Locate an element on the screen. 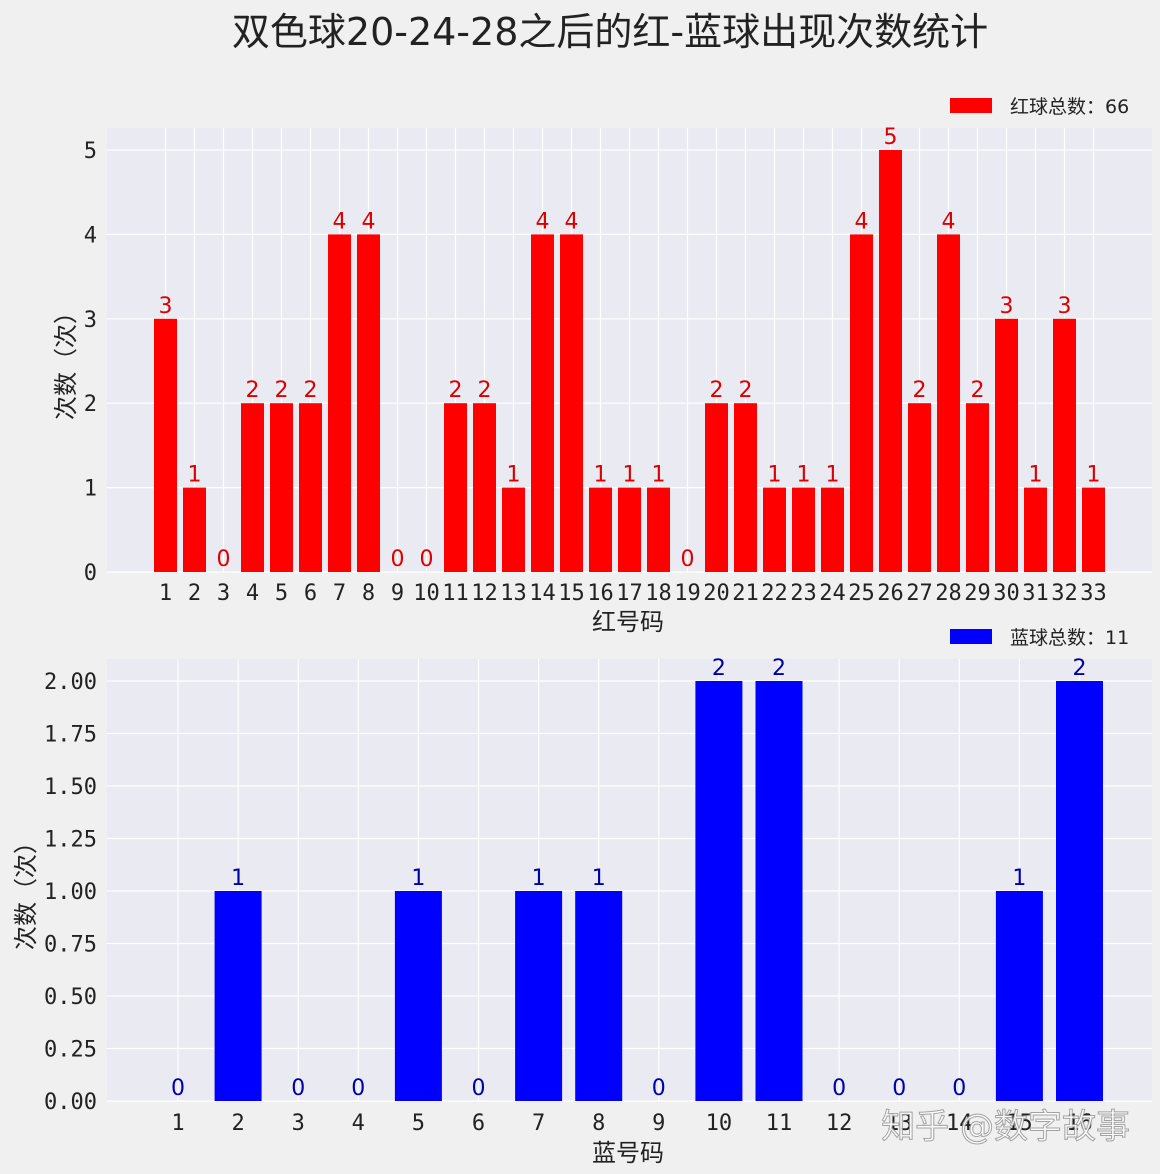 This screenshot has height=1174, width=1160. x-axis-label: 红号码 is located at coordinates (628, 622).